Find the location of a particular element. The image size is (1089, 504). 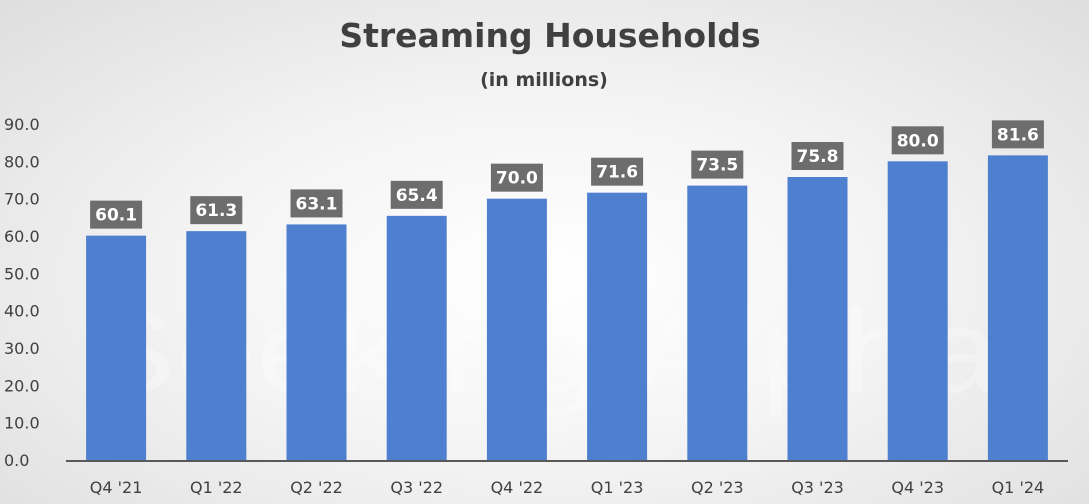

y-axis: 0.0 10.0 20.0 30.0 40.0 50.0 60.0 70.0 80.0 90.0 is located at coordinates (22, 292).